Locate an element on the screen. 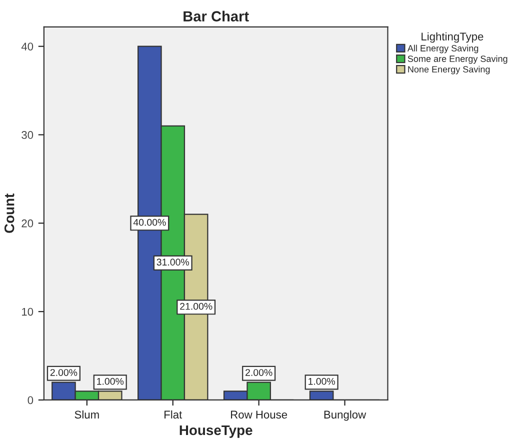 This screenshot has width=517, height=441. y-tick-label: 10 is located at coordinates (28, 312).